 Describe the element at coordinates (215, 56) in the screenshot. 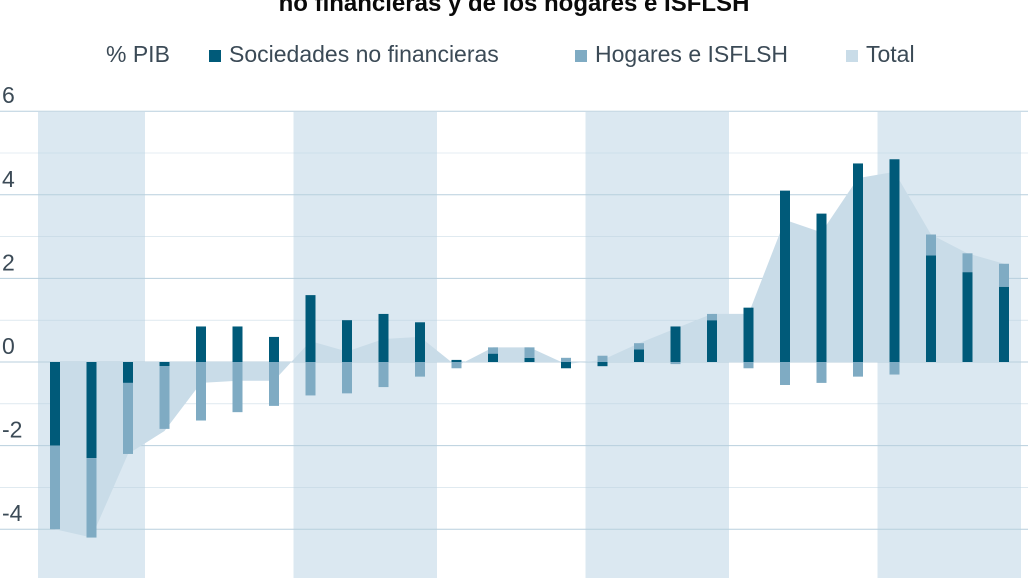

I see `legend-swatch-corp` at that location.